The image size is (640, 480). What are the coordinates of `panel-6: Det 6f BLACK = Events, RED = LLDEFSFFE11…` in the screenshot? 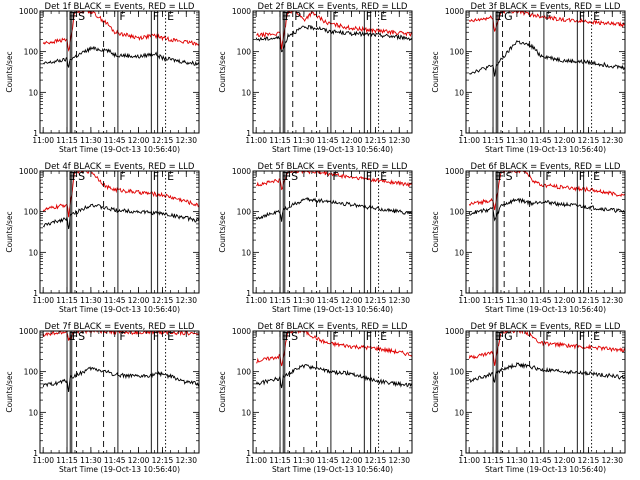 It's located at (528, 238).